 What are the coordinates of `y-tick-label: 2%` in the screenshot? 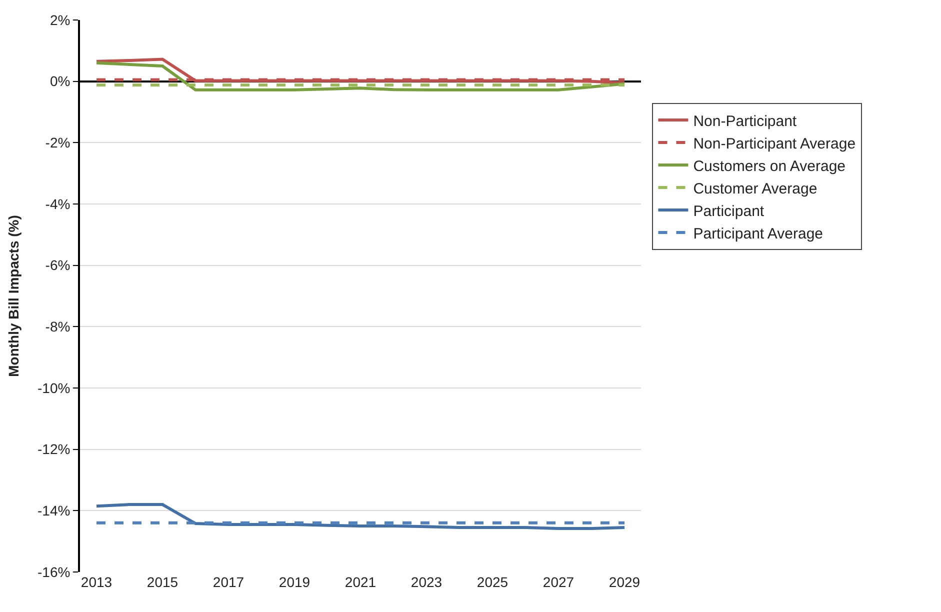 It's located at (60, 20).